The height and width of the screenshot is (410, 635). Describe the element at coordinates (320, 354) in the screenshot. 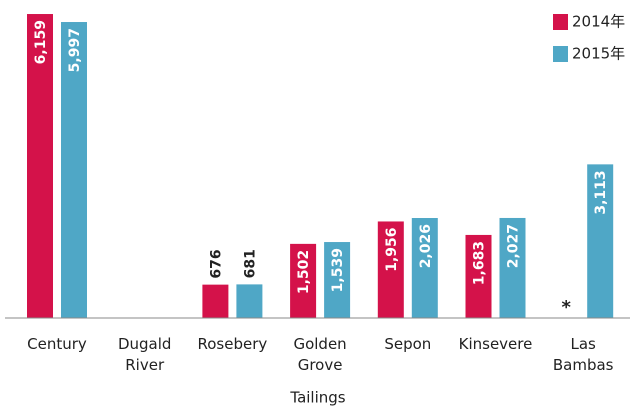

I see `x-tick-label: Golden Grove` at that location.